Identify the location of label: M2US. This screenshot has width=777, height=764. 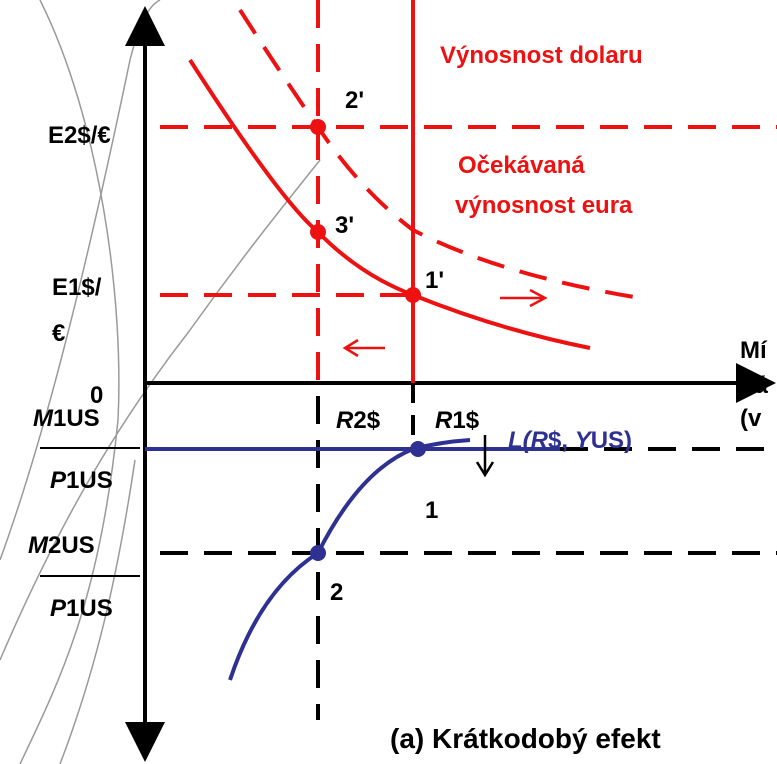
(61, 545).